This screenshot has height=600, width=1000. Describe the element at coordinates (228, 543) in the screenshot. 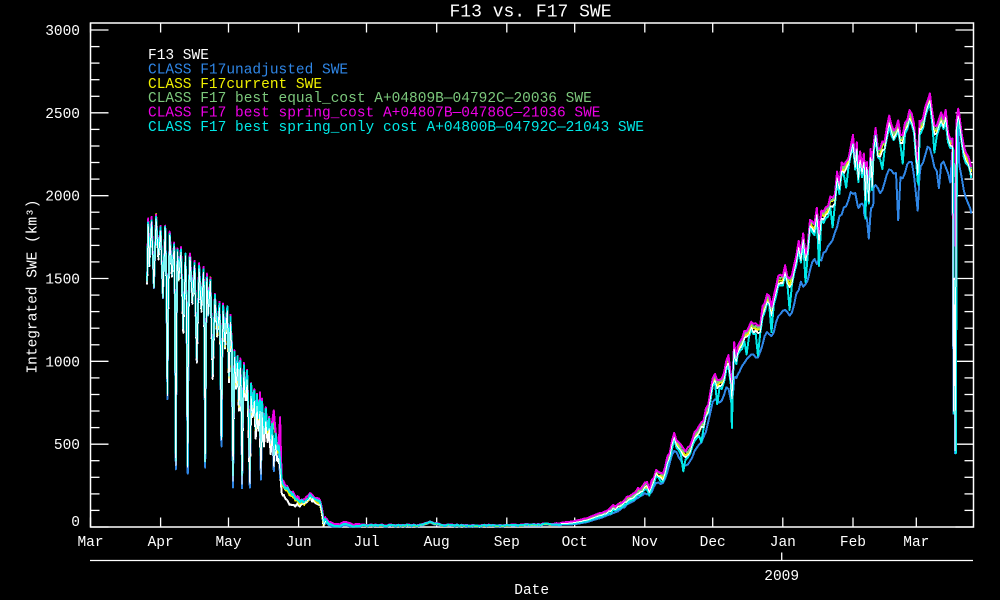

I see `svg-text: May` at that location.